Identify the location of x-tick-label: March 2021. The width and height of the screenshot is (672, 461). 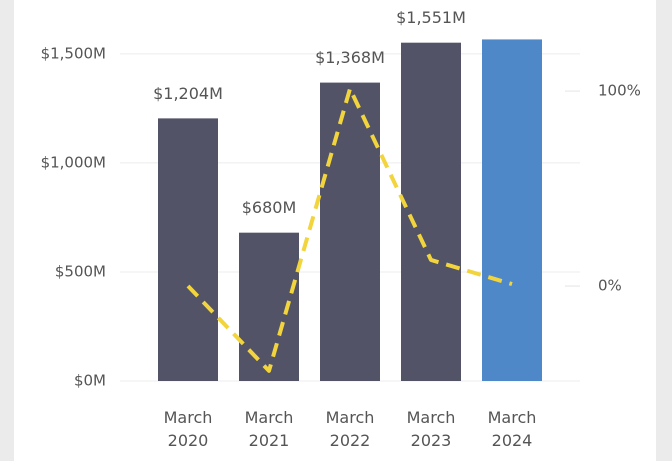
(269, 429).